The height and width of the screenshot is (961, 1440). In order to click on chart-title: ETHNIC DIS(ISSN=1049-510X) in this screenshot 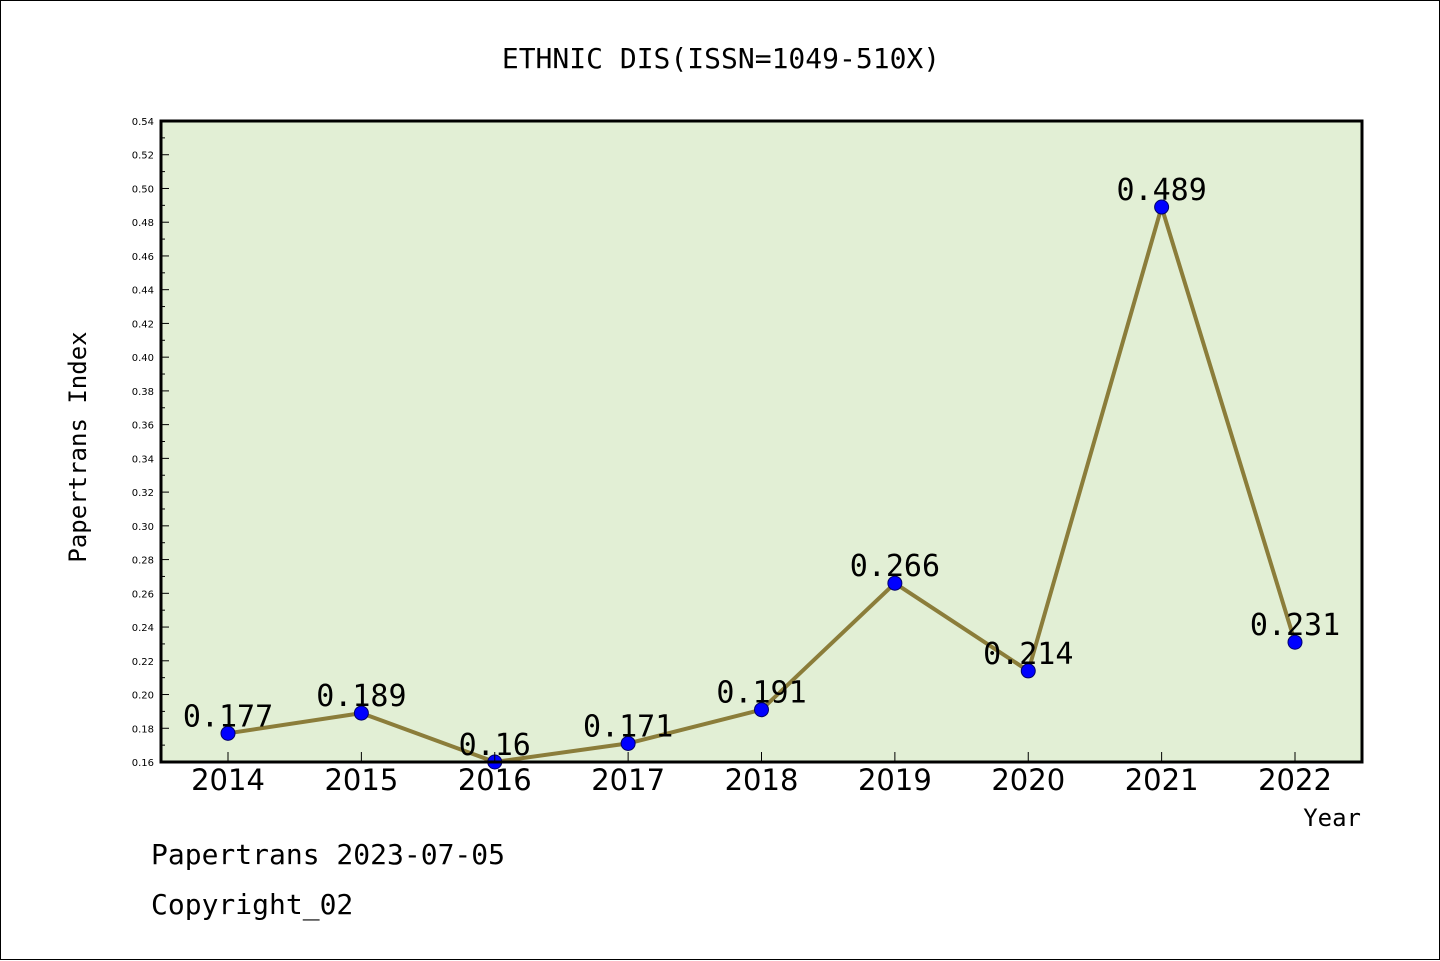, I will do `click(721, 58)`.